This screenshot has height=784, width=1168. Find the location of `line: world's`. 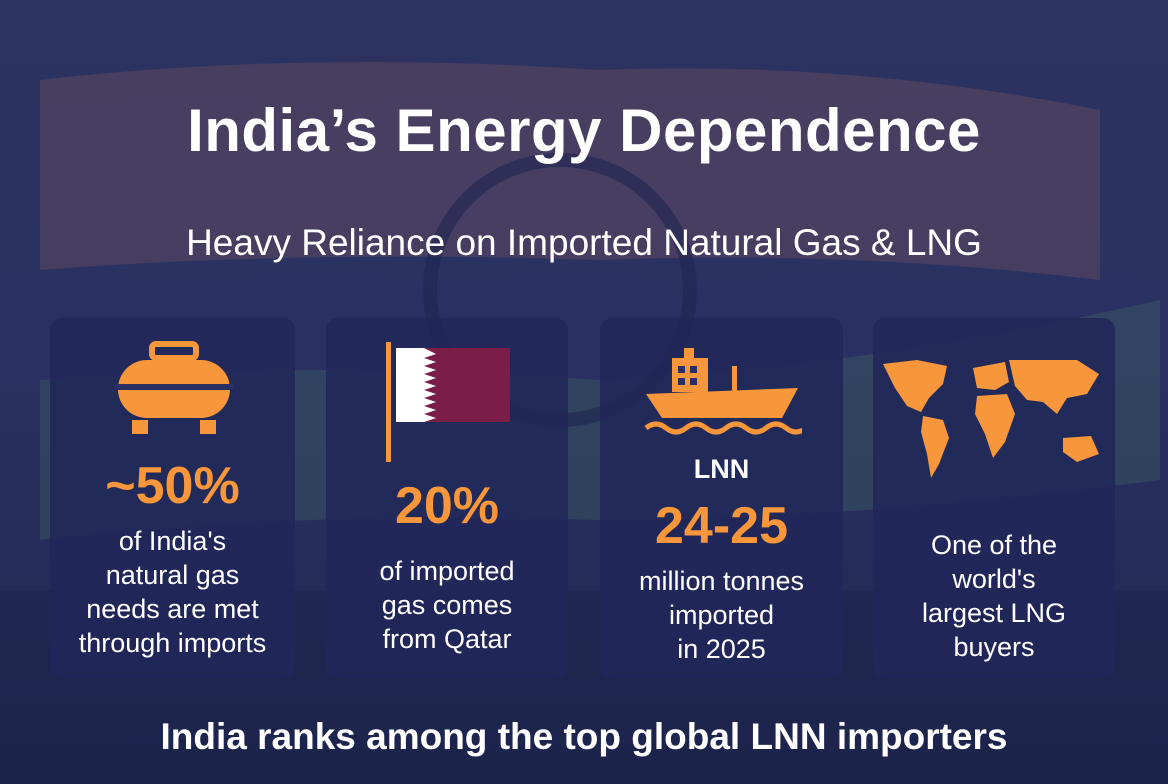

line: world's is located at coordinates (994, 579).